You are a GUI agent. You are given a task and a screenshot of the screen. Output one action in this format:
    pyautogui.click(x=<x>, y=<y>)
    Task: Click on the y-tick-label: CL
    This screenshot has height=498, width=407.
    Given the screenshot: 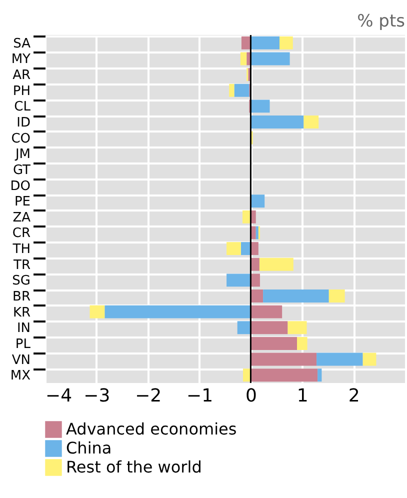 What is the action you would take?
    pyautogui.click(x=23, y=107)
    